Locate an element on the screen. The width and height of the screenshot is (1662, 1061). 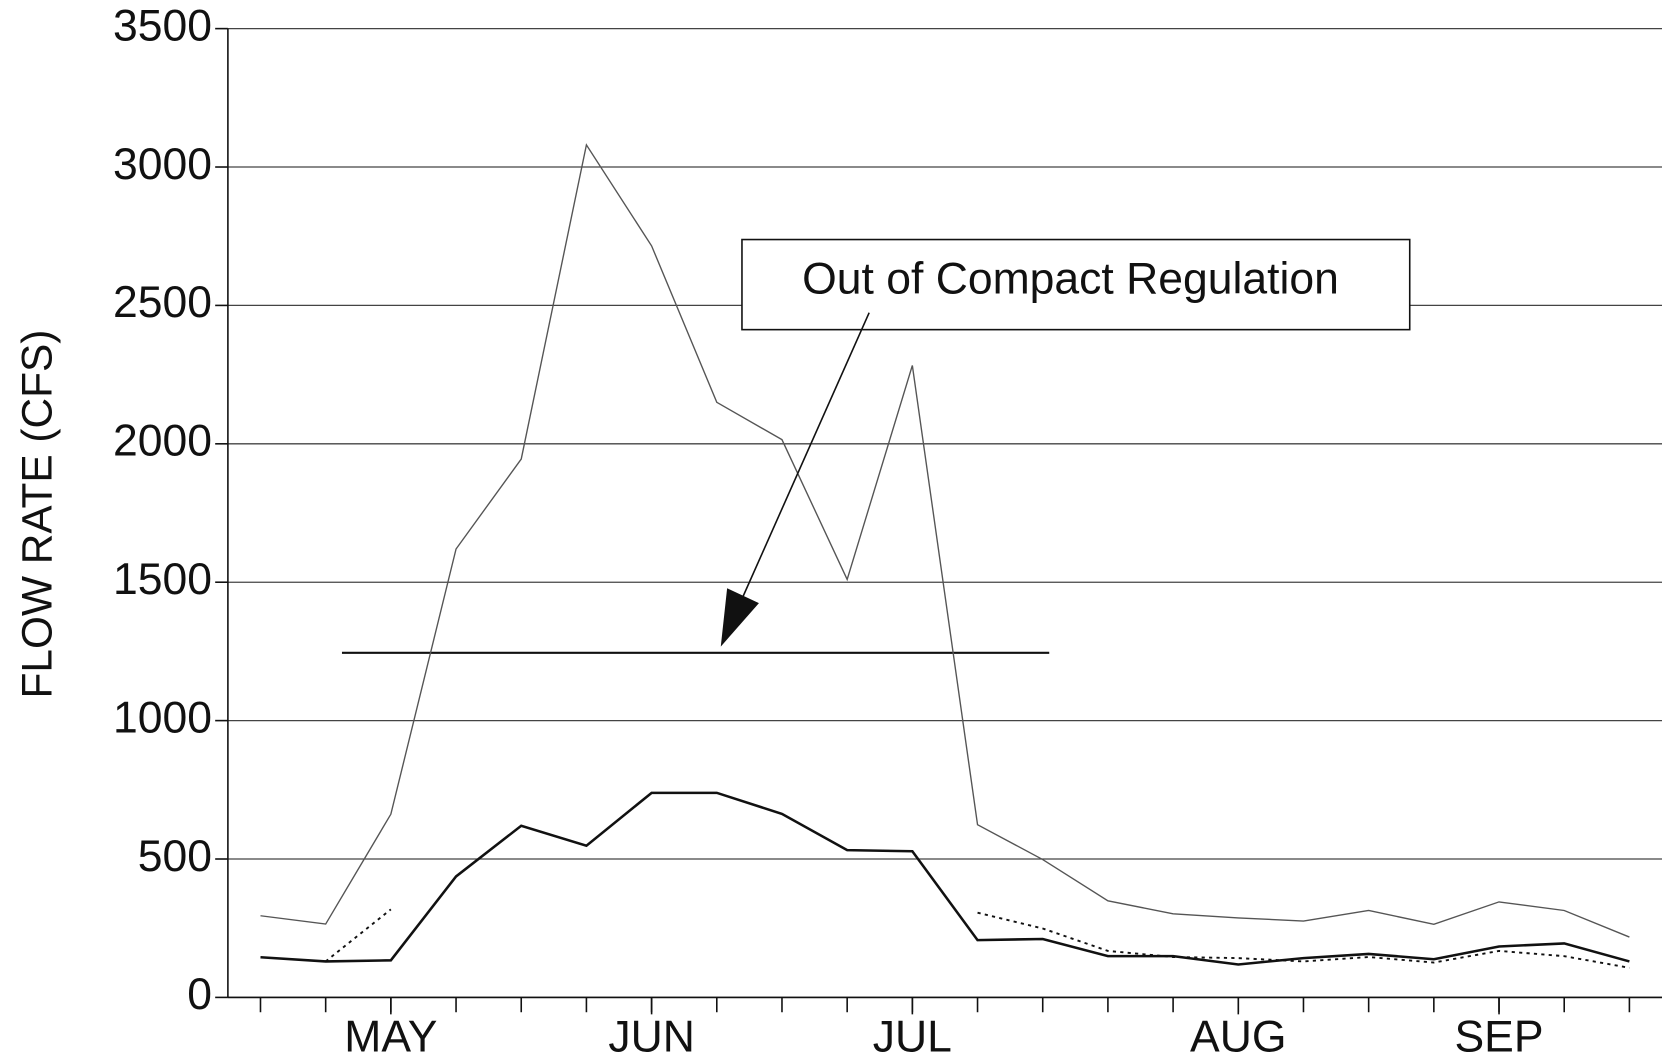
y-axis-label: FLOW RATE (CFS) is located at coordinates (36, 514).